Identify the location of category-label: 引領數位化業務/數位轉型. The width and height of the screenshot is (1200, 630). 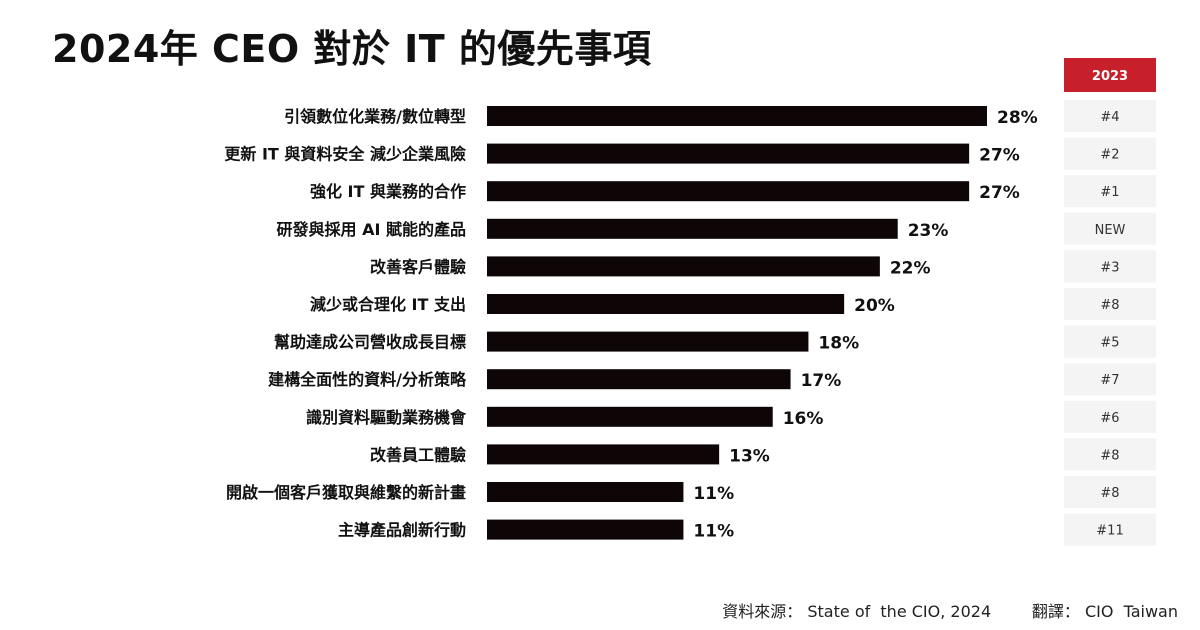
(375, 116).